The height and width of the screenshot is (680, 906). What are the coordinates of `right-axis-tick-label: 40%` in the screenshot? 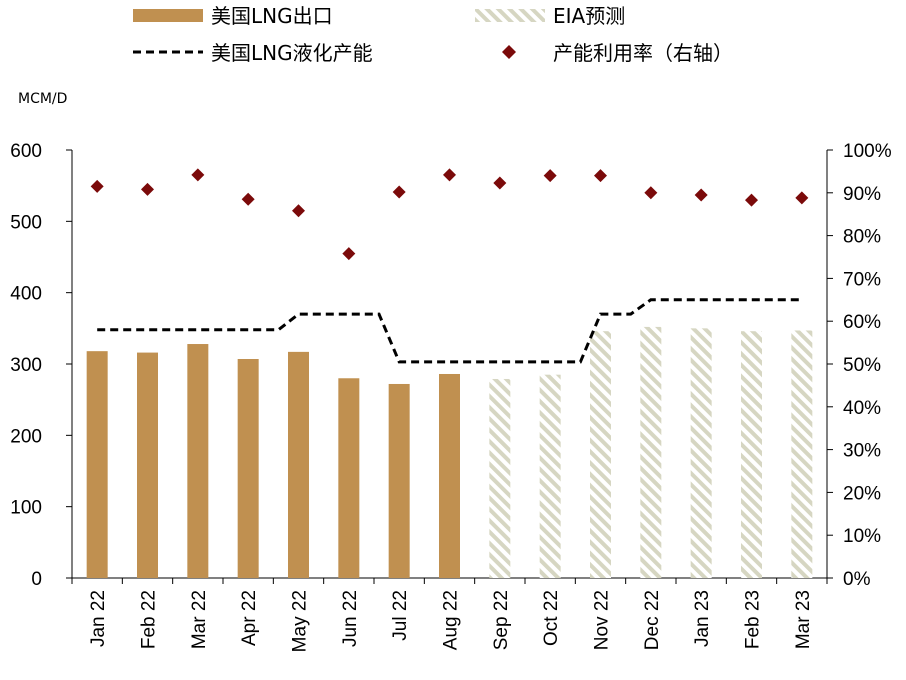 It's located at (862, 408).